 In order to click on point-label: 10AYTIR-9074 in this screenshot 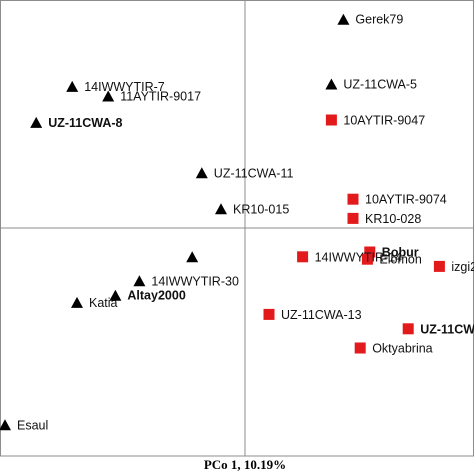, I will do `click(406, 200)`.